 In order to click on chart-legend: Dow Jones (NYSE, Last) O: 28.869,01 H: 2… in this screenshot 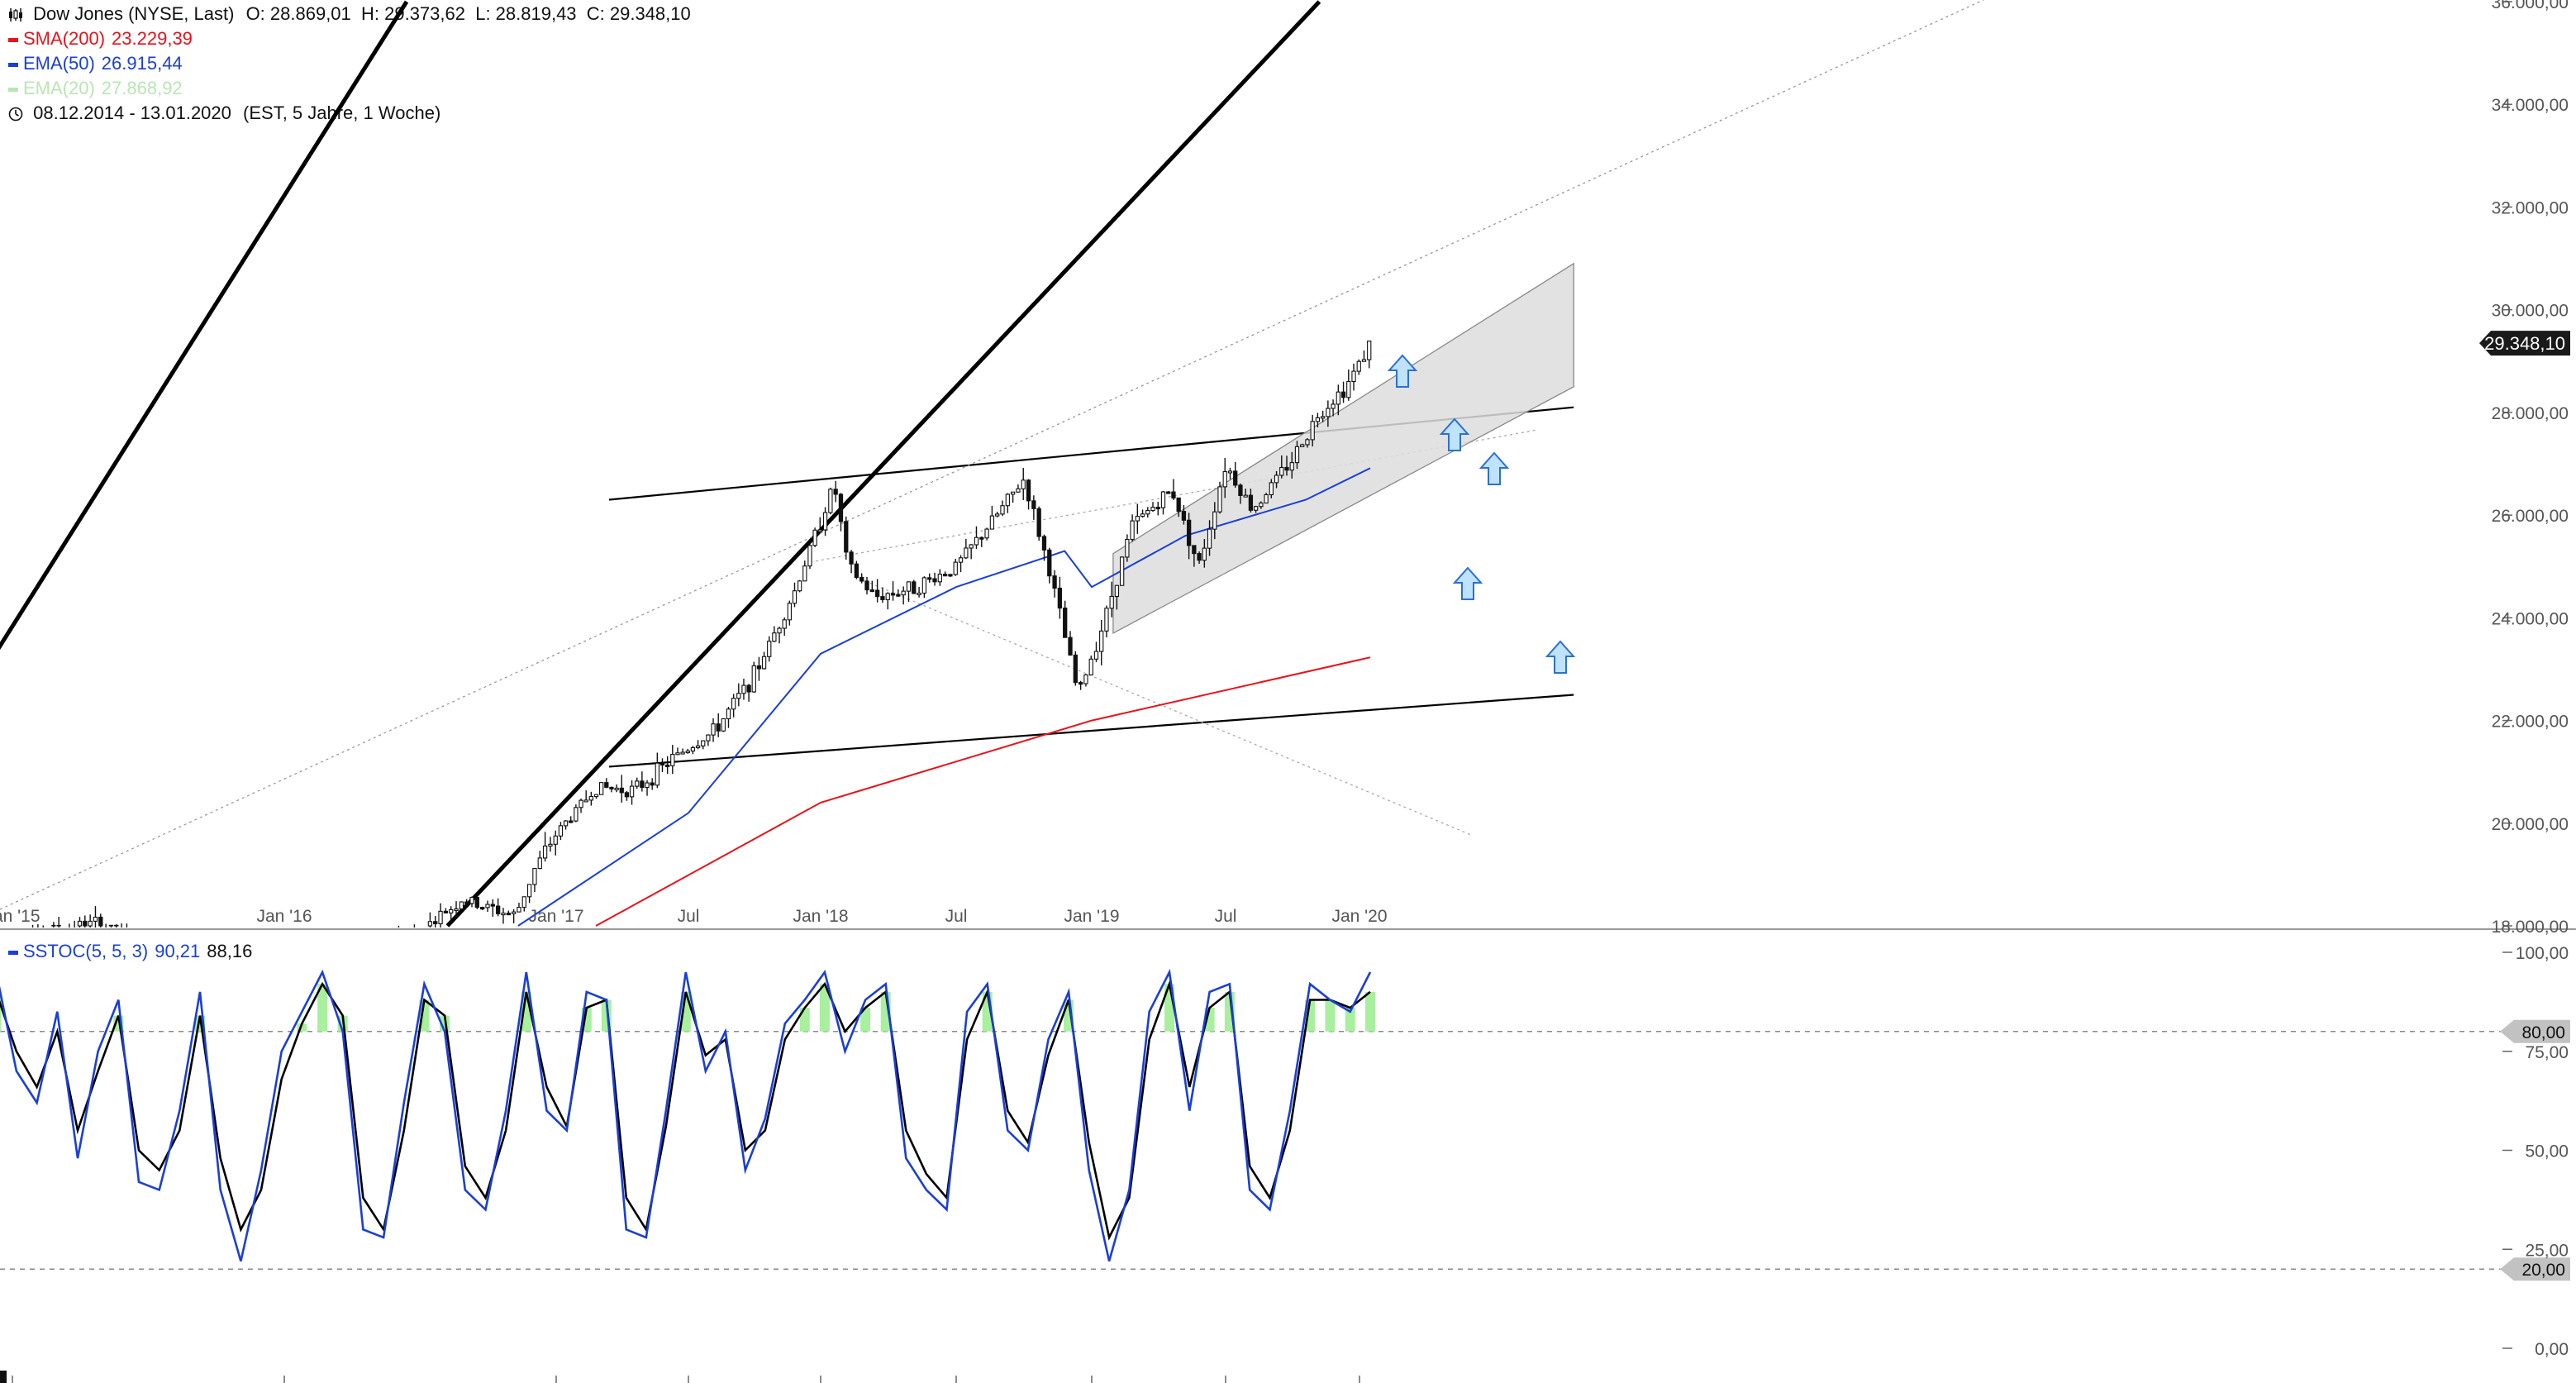, I will do `click(350, 64)`.